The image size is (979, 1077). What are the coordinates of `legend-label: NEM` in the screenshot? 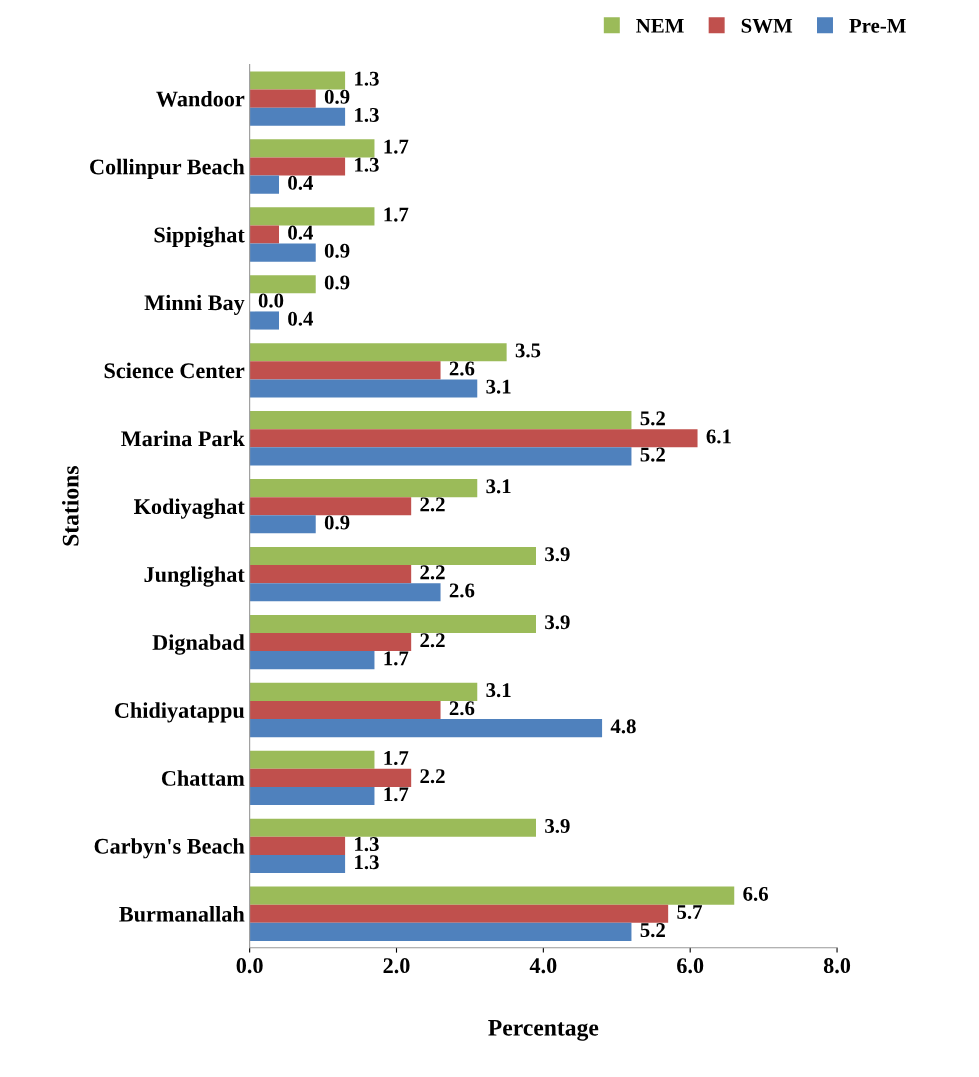 It's located at (660, 25).